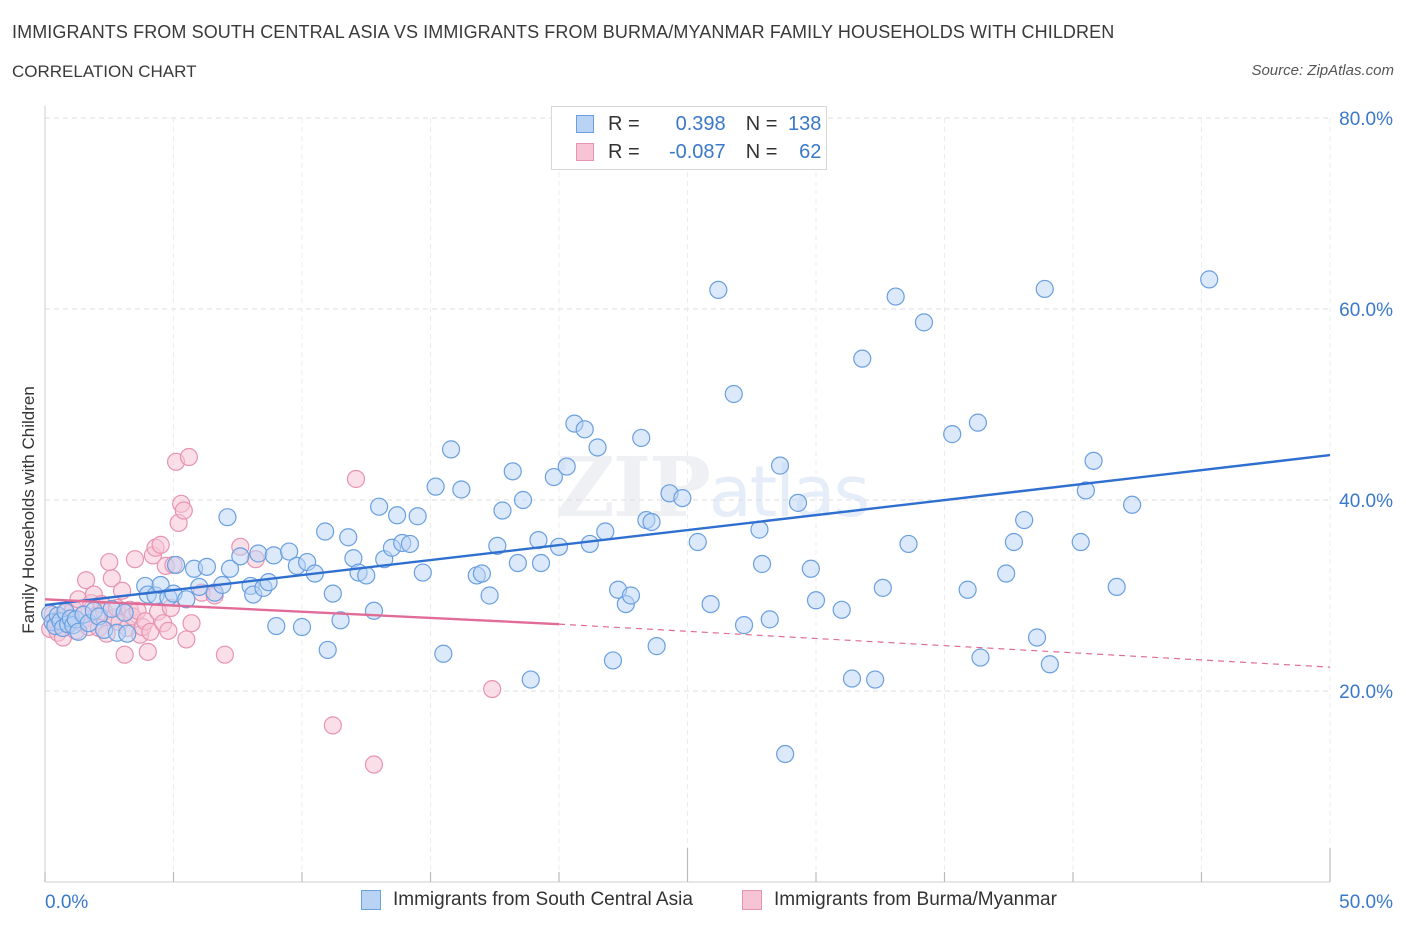 The image size is (1406, 930). What do you see at coordinates (543, 899) in the screenshot?
I see `legend-series-label: Immigrants from South Central Asia` at bounding box center [543, 899].